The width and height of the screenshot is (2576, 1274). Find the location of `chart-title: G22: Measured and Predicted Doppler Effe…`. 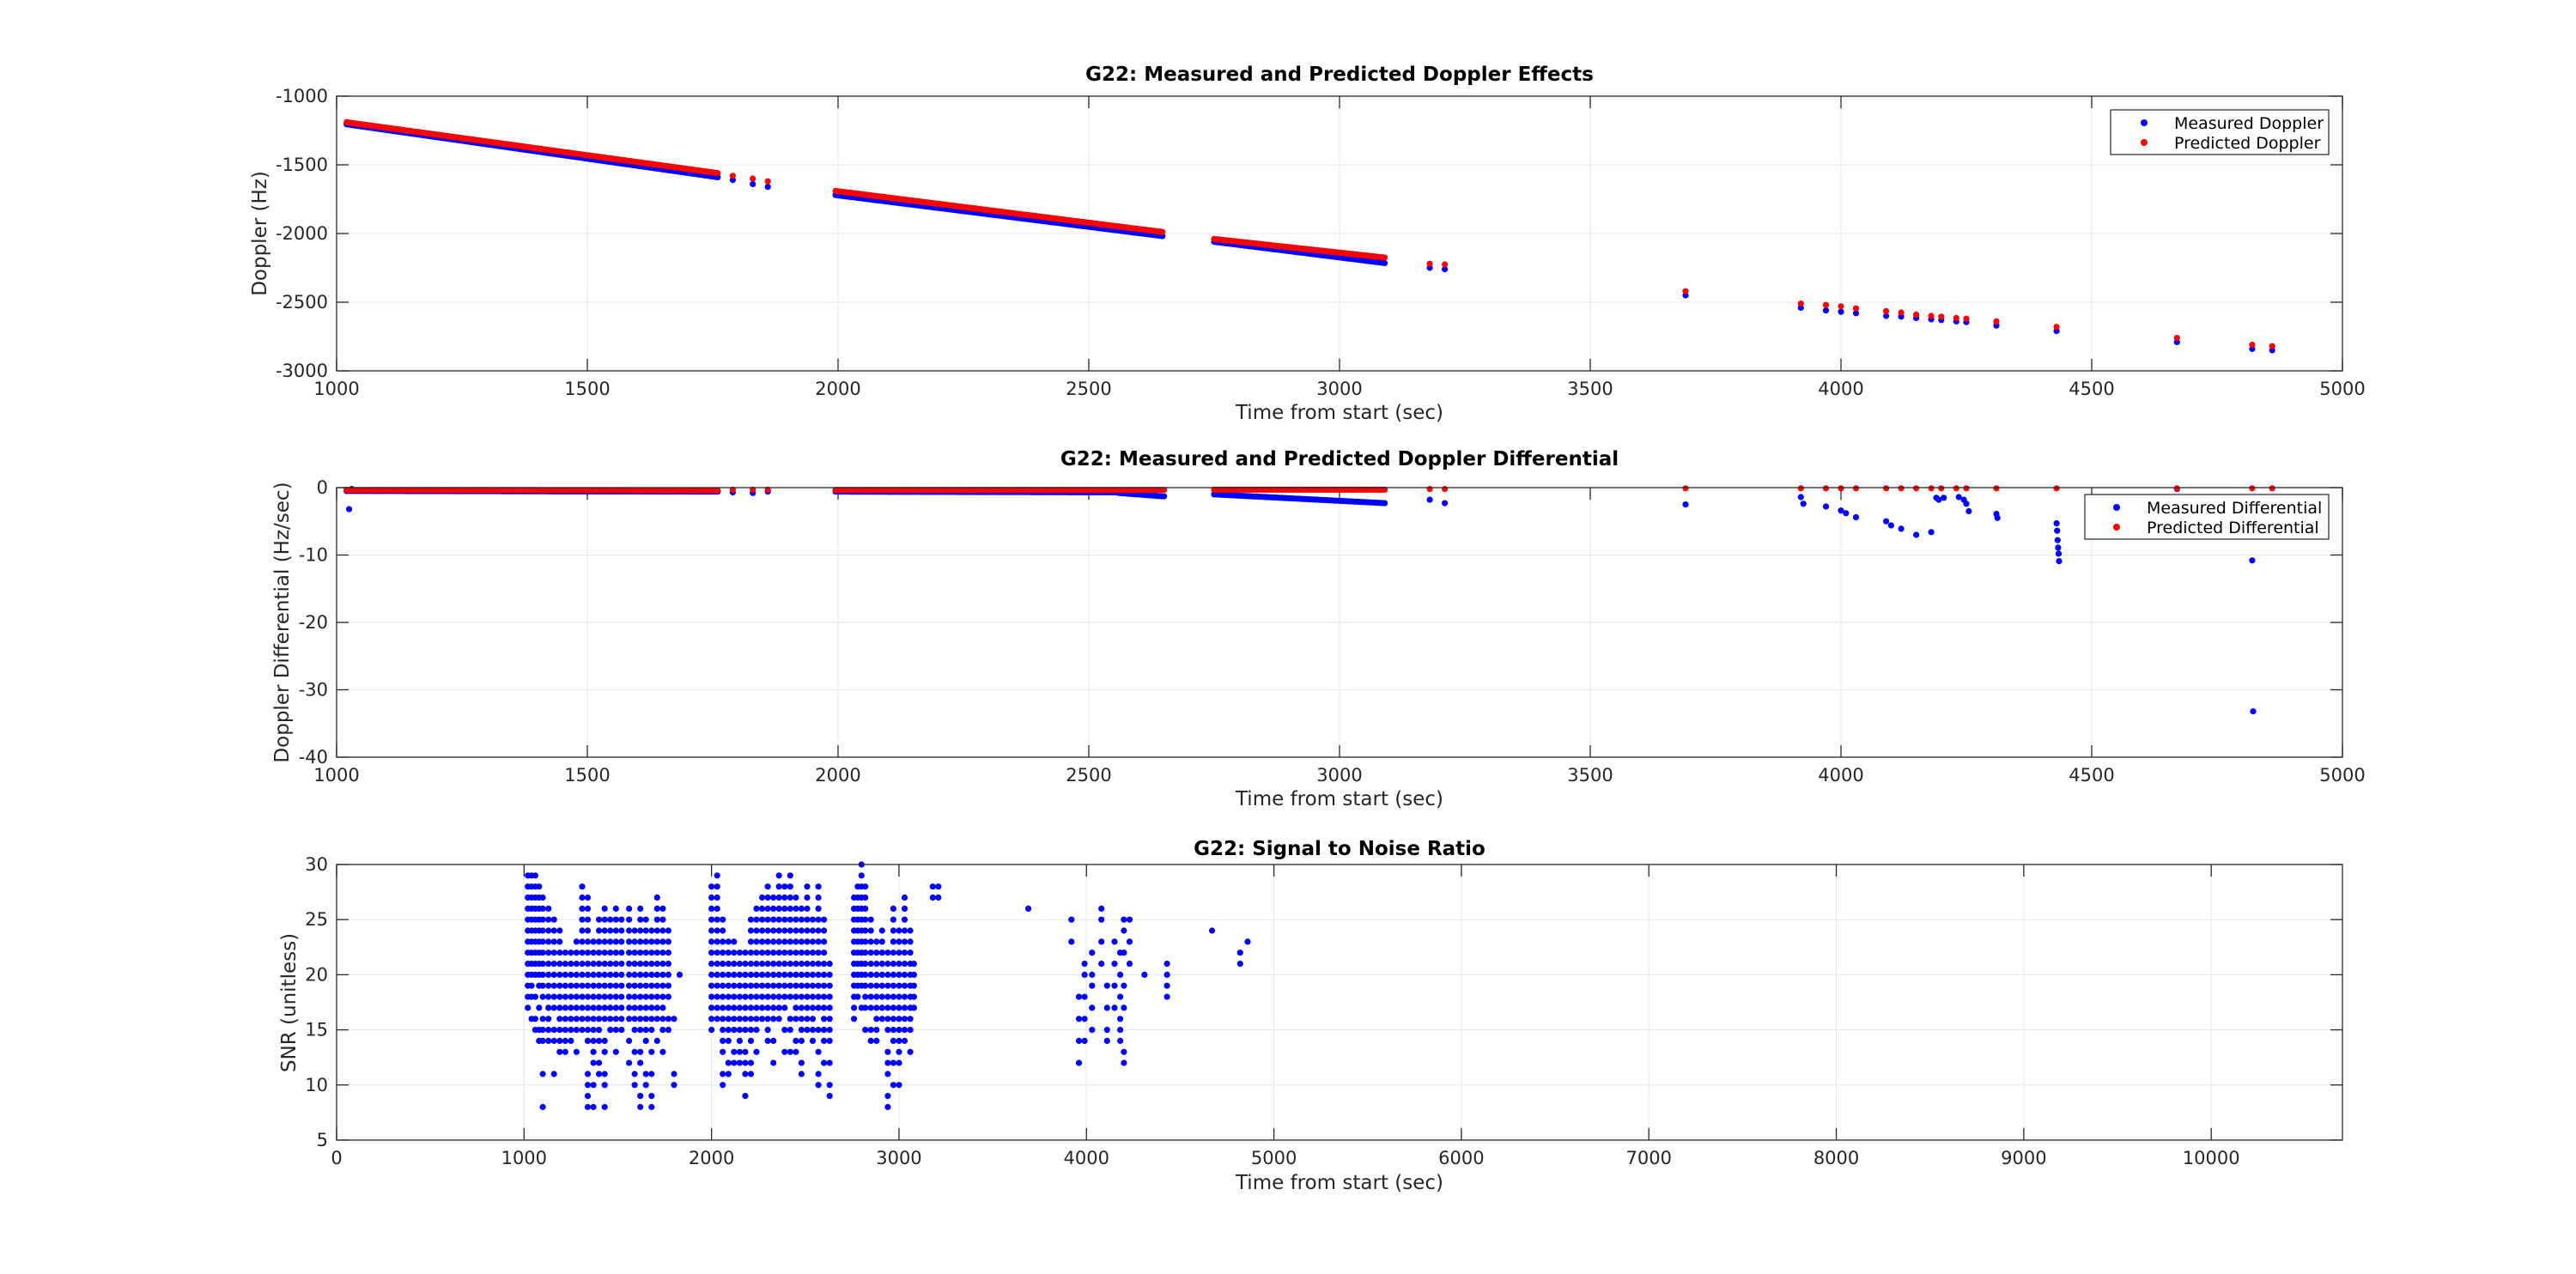

chart-title: G22: Measured and Predicted Doppler Effe… is located at coordinates (1339, 75).